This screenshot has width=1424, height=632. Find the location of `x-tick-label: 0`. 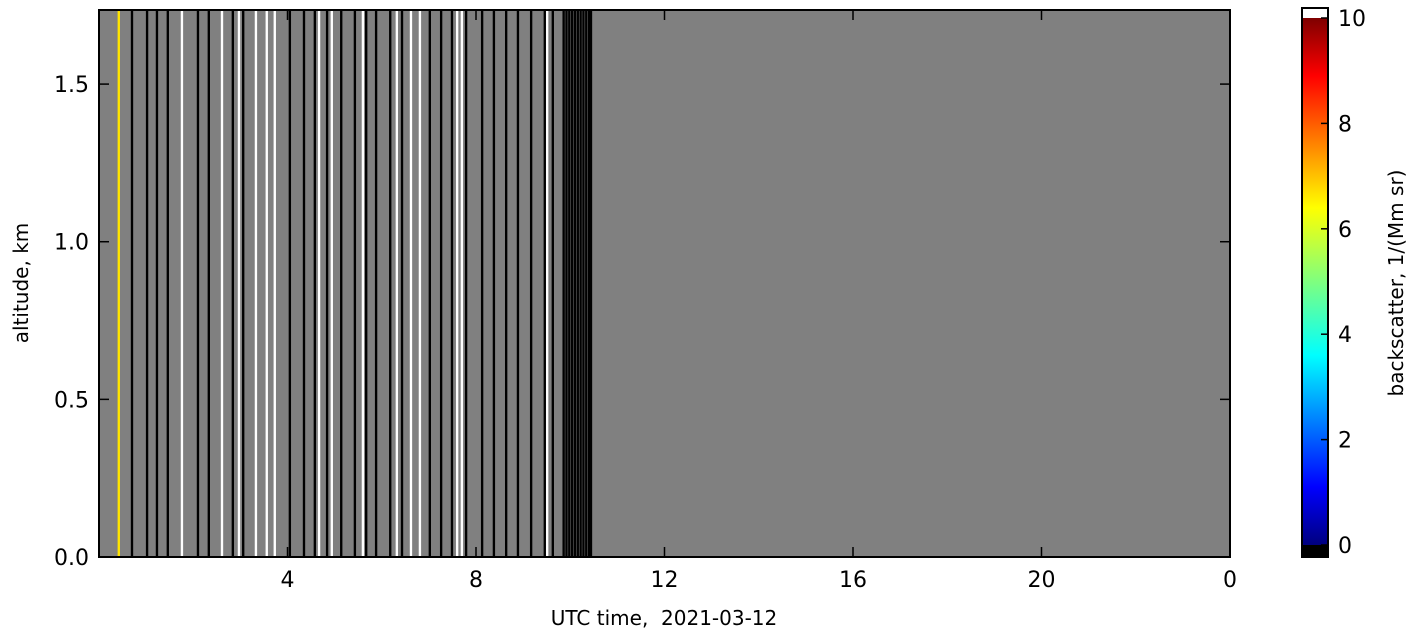

x-tick-label: 0 is located at coordinates (1230, 580).